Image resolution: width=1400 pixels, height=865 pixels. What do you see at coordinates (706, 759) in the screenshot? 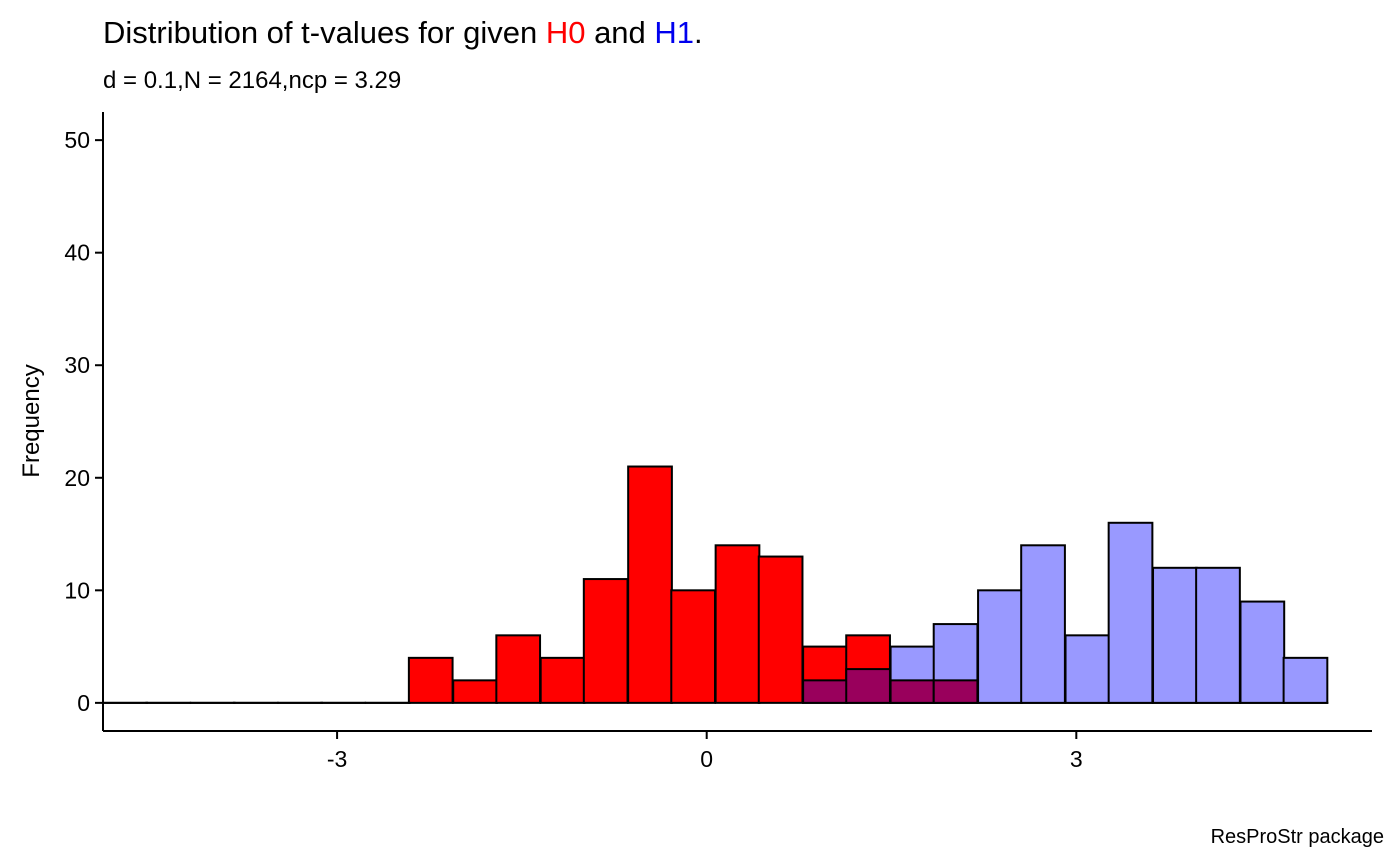
I see `x-tick-label-1: 0` at bounding box center [706, 759].